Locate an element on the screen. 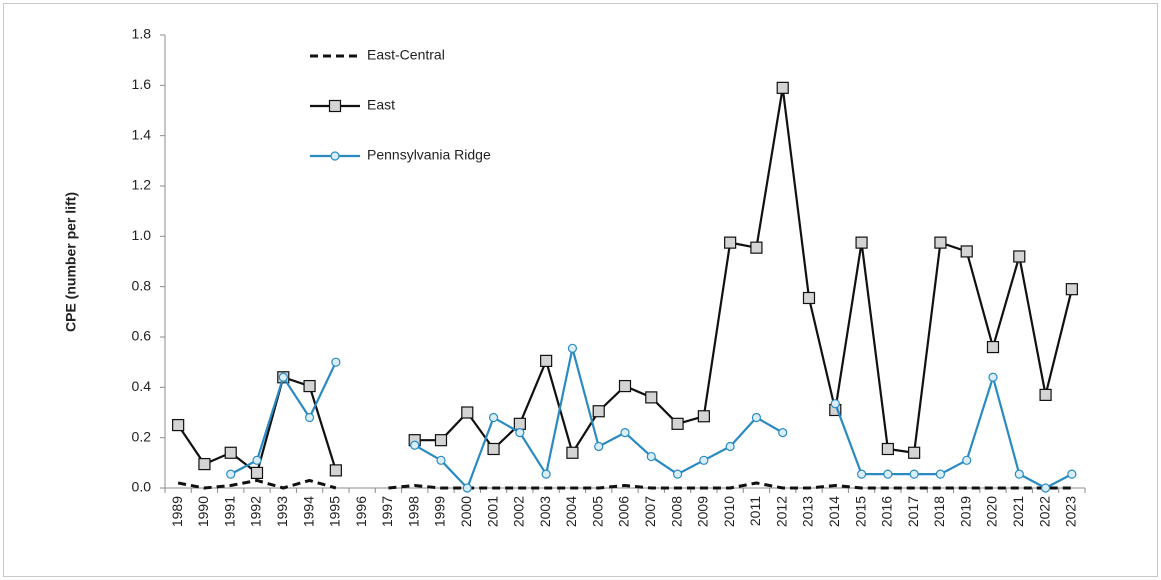  y-tick-label: 0.2 is located at coordinates (142, 436).